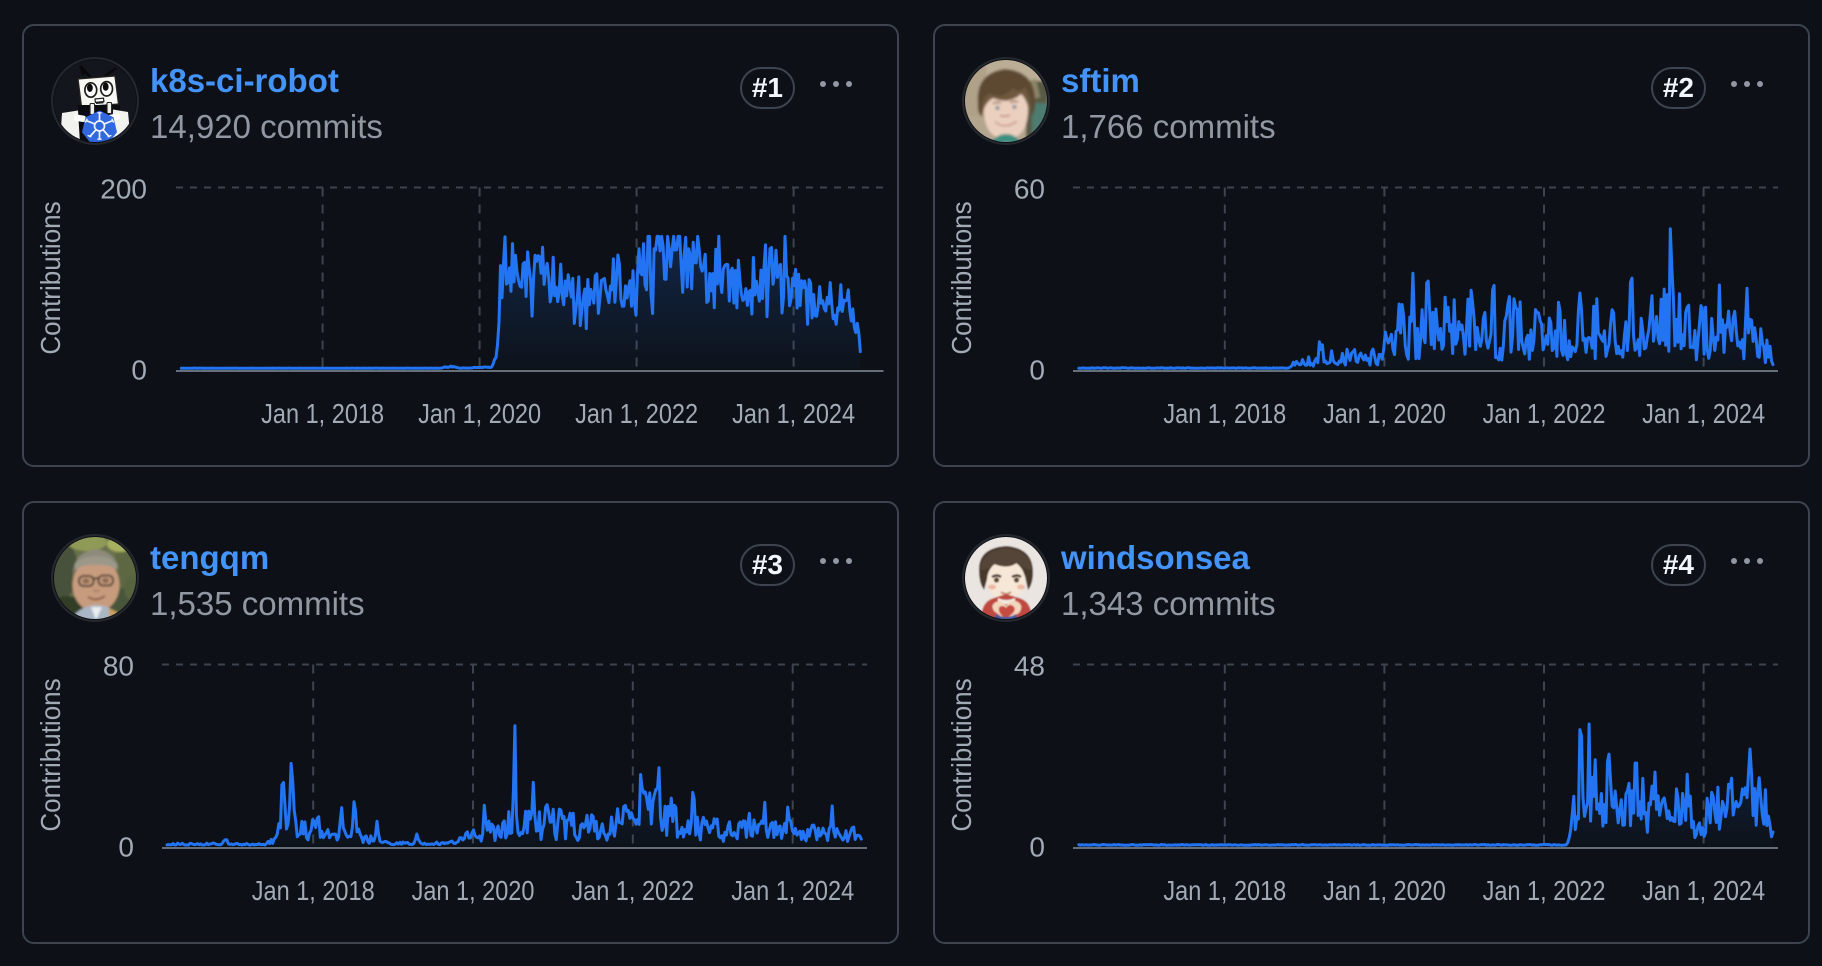 The image size is (1822, 966). I want to click on svg-text: 48, so click(1029, 666).